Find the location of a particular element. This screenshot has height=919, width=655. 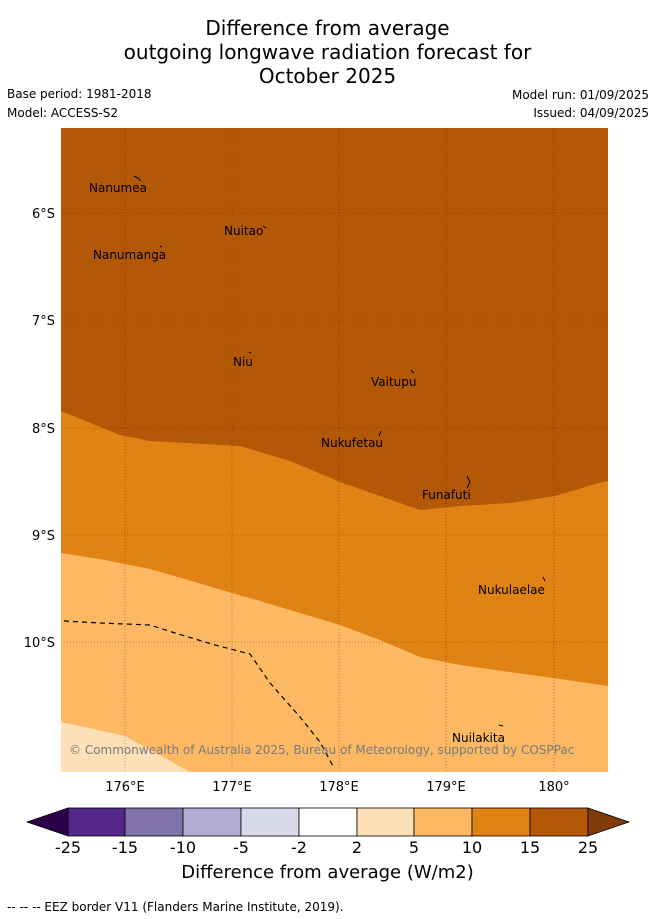

colorbar-label: Difference from average (W/m2) is located at coordinates (327, 872).